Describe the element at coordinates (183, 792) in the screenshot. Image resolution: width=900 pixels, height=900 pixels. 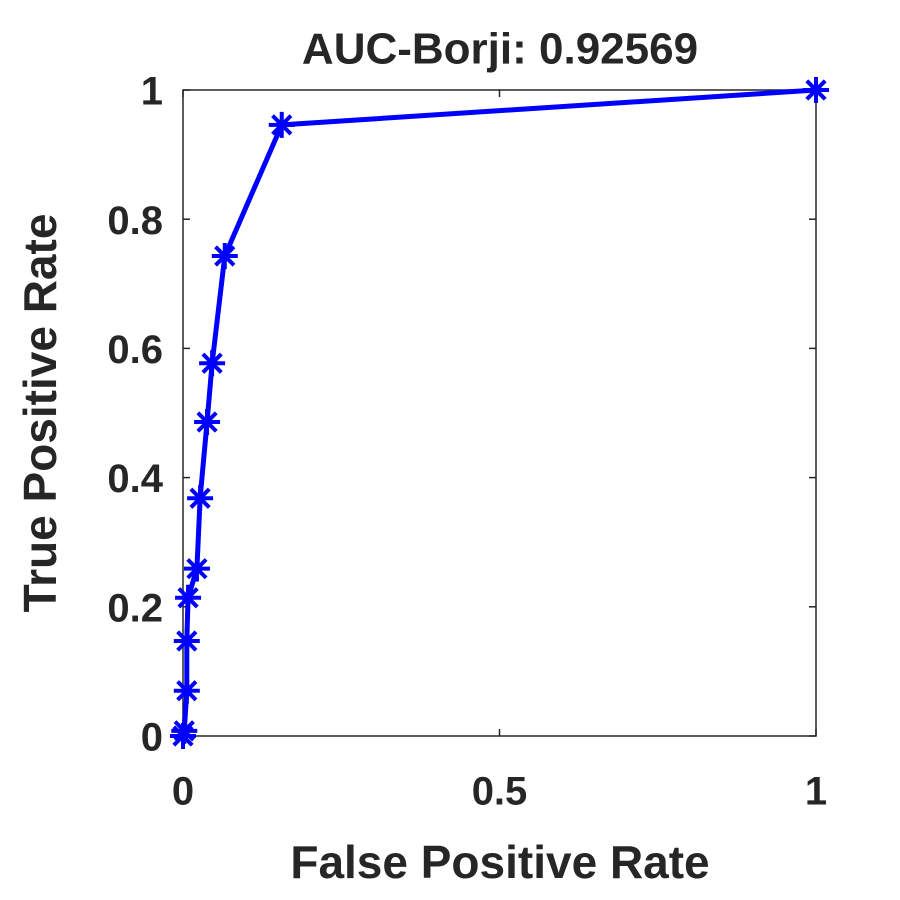
I see `x-tick-label: 0` at that location.